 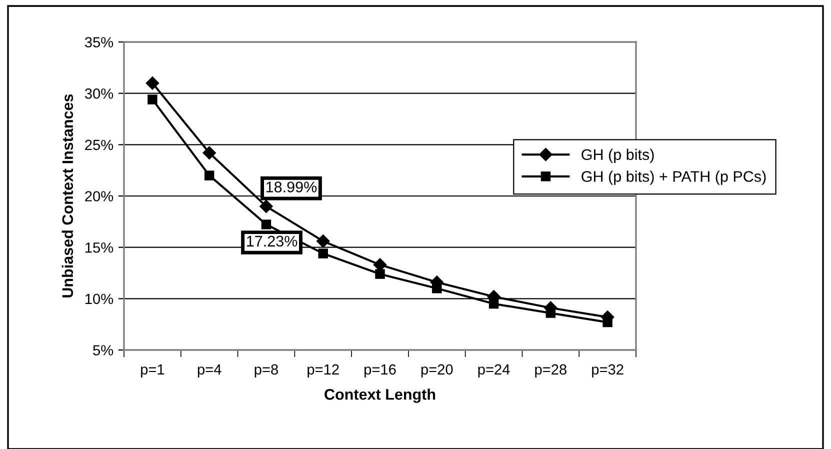 What do you see at coordinates (608, 371) in the screenshot?
I see `x-tick-label: p=32` at bounding box center [608, 371].